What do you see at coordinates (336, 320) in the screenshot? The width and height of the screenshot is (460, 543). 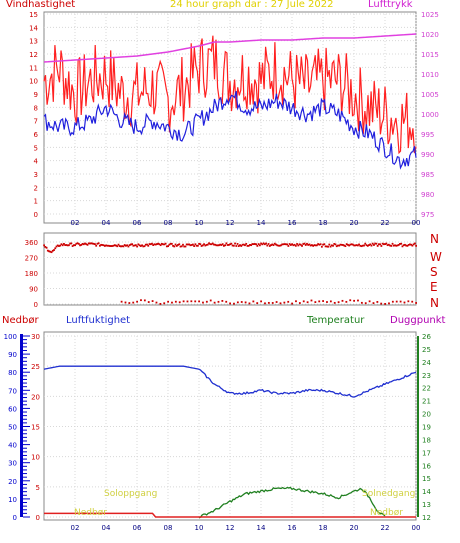 I see `temperature-label: Temperatur` at bounding box center [336, 320].